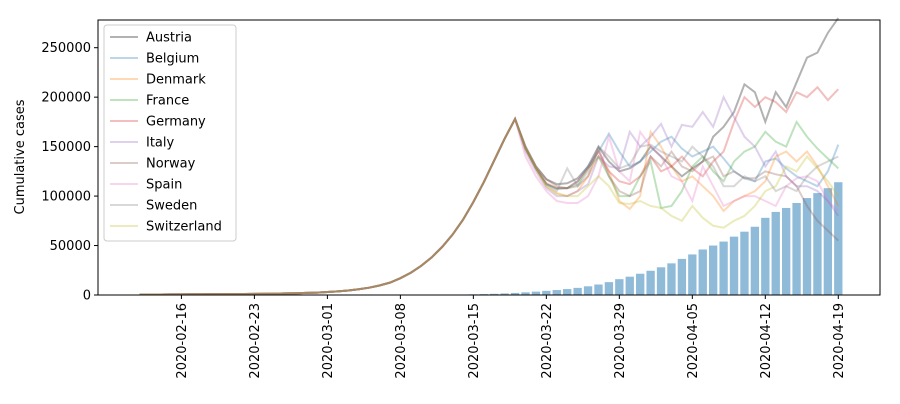 This screenshot has height=404, width=900. Describe the element at coordinates (87, 296) in the screenshot. I see `y-tick-label: 0` at that location.